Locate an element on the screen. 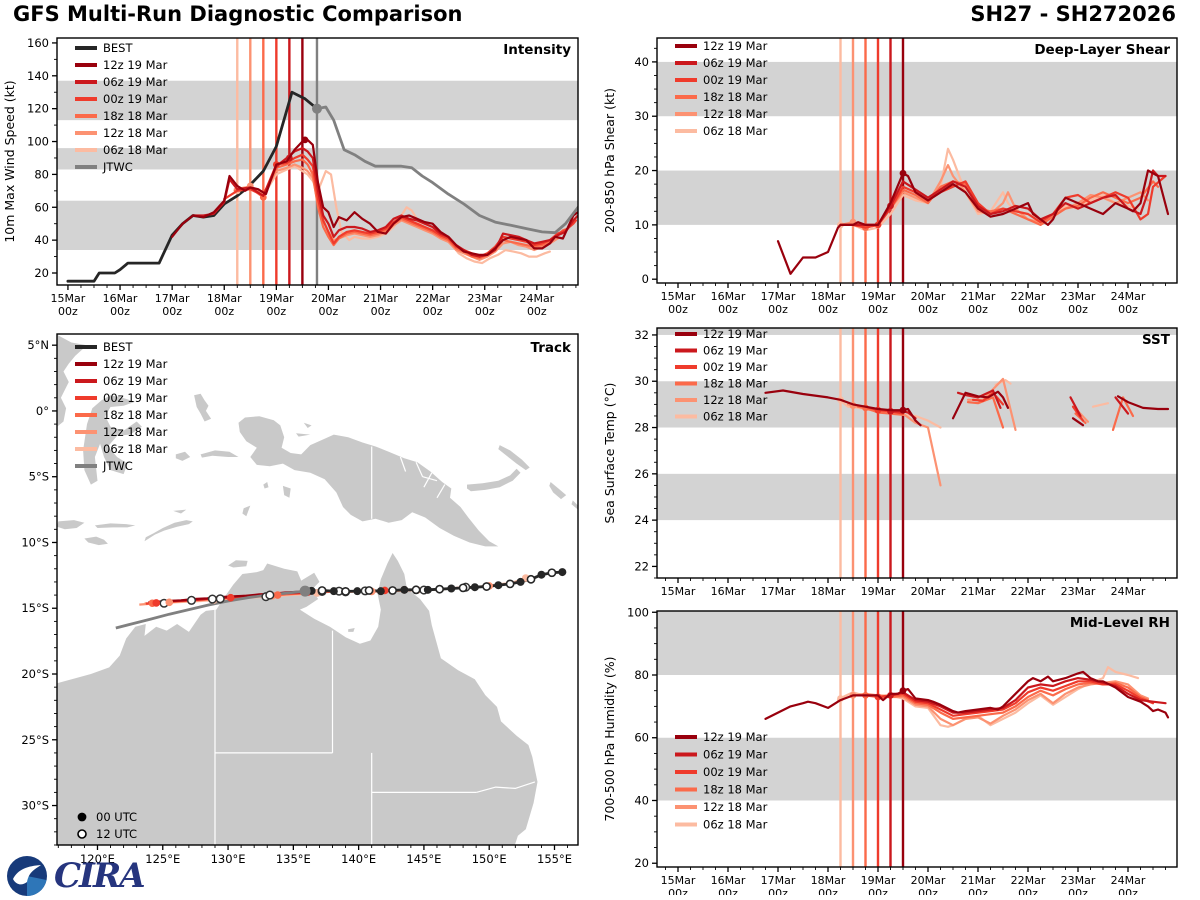  rh-series-12z-19-Mar is located at coordinates (967, 695).